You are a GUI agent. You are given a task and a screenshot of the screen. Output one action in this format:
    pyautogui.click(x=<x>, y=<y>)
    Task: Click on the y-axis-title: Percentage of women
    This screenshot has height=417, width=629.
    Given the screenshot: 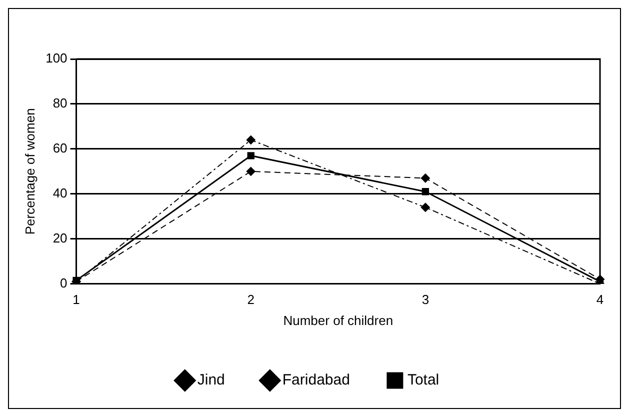 What is the action you would take?
    pyautogui.click(x=30, y=171)
    